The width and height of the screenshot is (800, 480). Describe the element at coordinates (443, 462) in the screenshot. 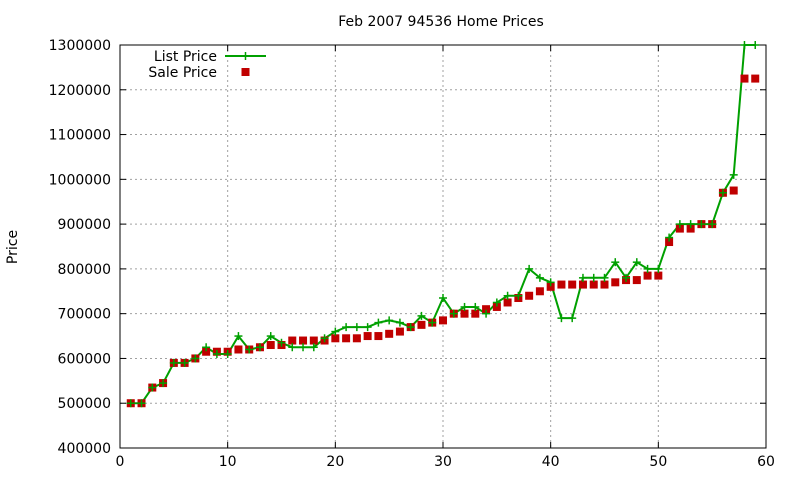

I see `x-tick-label: 30` at that location.